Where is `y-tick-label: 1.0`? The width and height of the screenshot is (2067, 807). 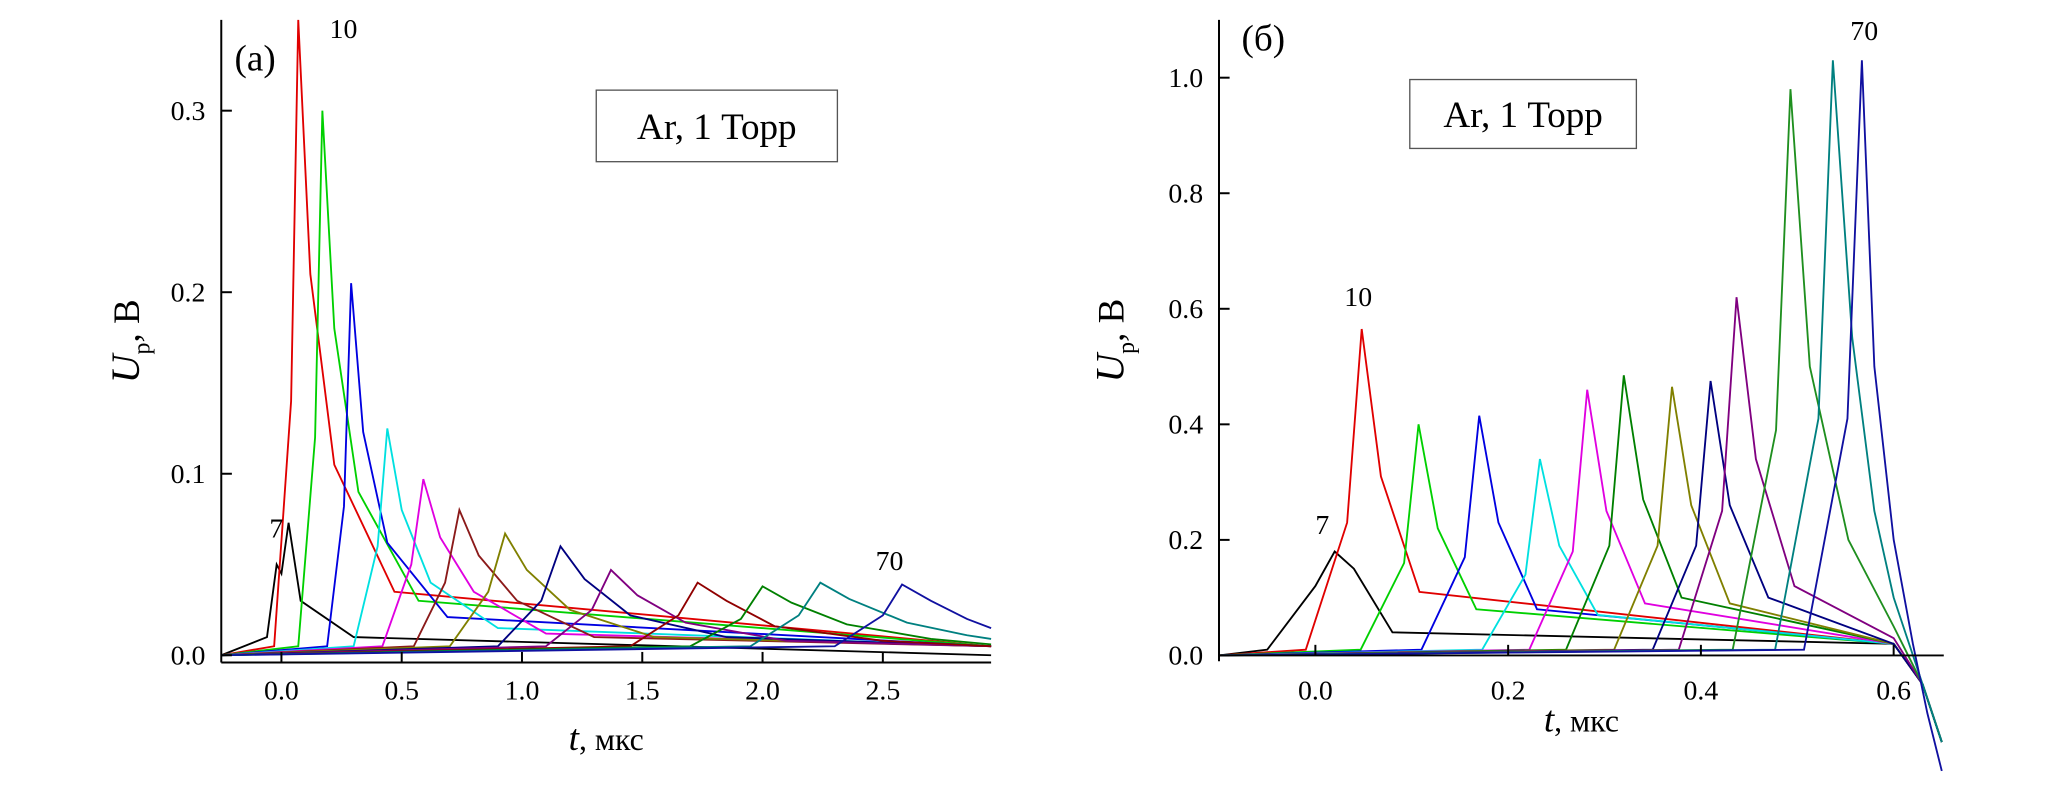 y-tick-label: 1.0 is located at coordinates (1185, 78).